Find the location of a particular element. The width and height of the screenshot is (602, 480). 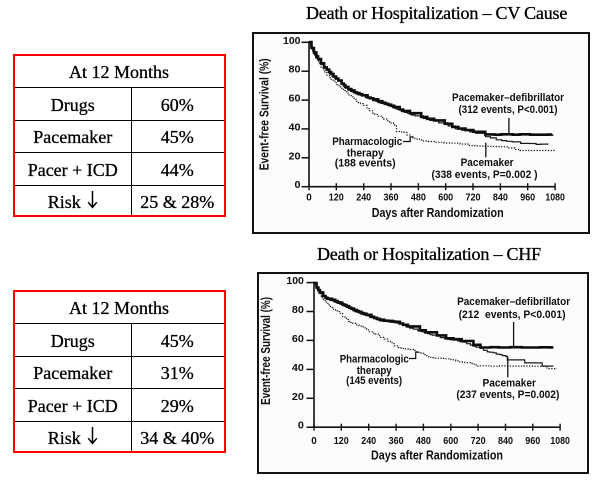

svg-text: (237 events, P=0.002) is located at coordinates (507, 395).